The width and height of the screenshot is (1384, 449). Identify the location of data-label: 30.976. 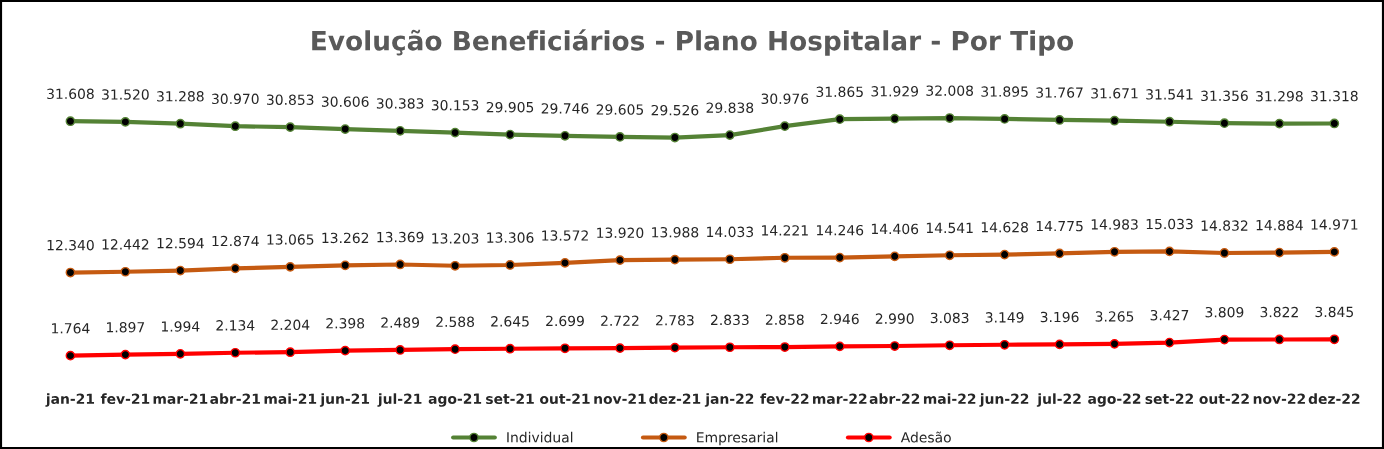
(785, 99).